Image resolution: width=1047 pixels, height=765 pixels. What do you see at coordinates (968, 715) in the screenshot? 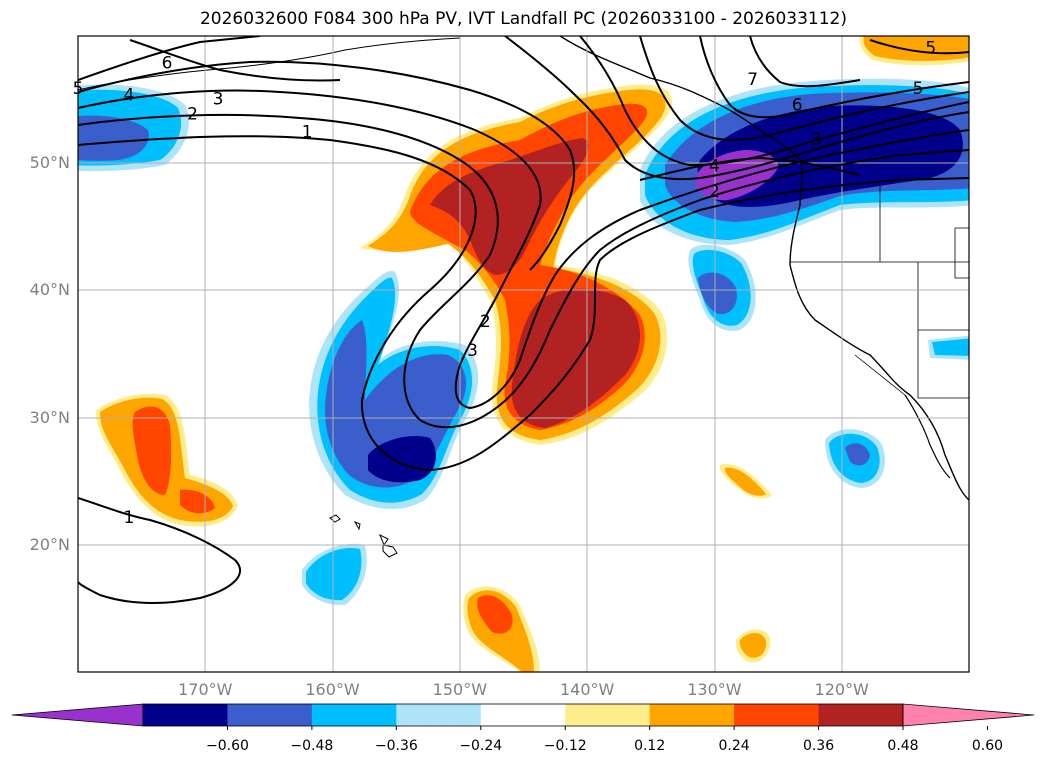
I see `colorbar-extend-max` at bounding box center [968, 715].